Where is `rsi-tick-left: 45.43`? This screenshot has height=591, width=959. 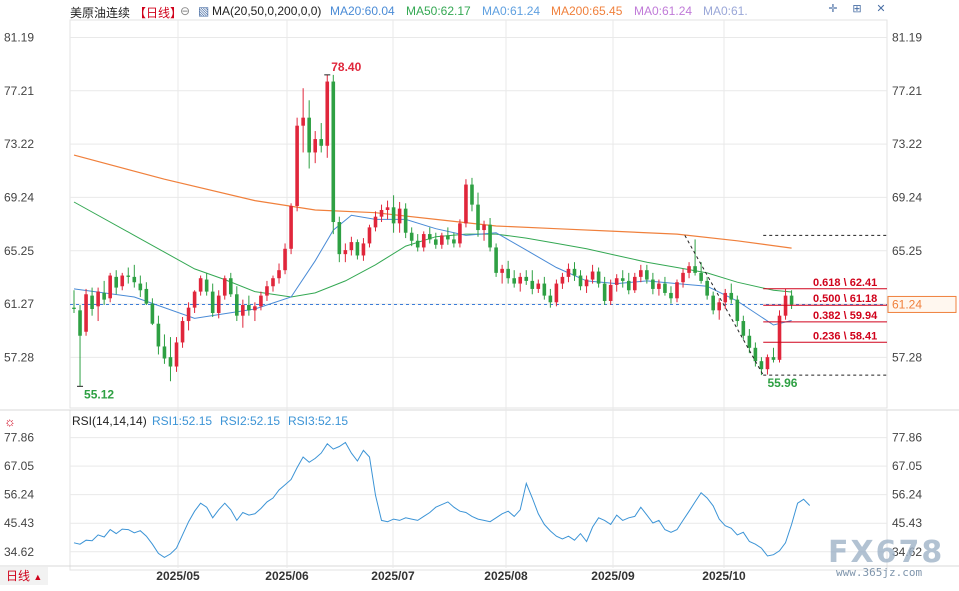 rsi-tick-left: 45.43 is located at coordinates (19, 523).